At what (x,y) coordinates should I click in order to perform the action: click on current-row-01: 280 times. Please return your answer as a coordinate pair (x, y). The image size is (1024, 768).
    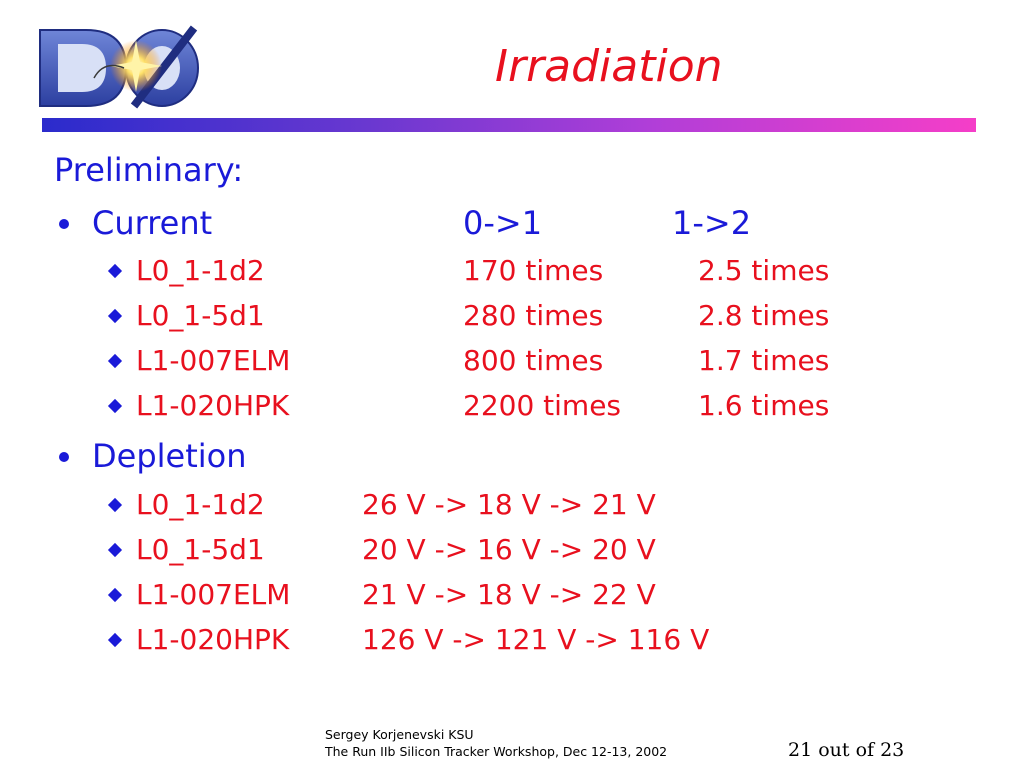
    Looking at the image, I should click on (533, 315).